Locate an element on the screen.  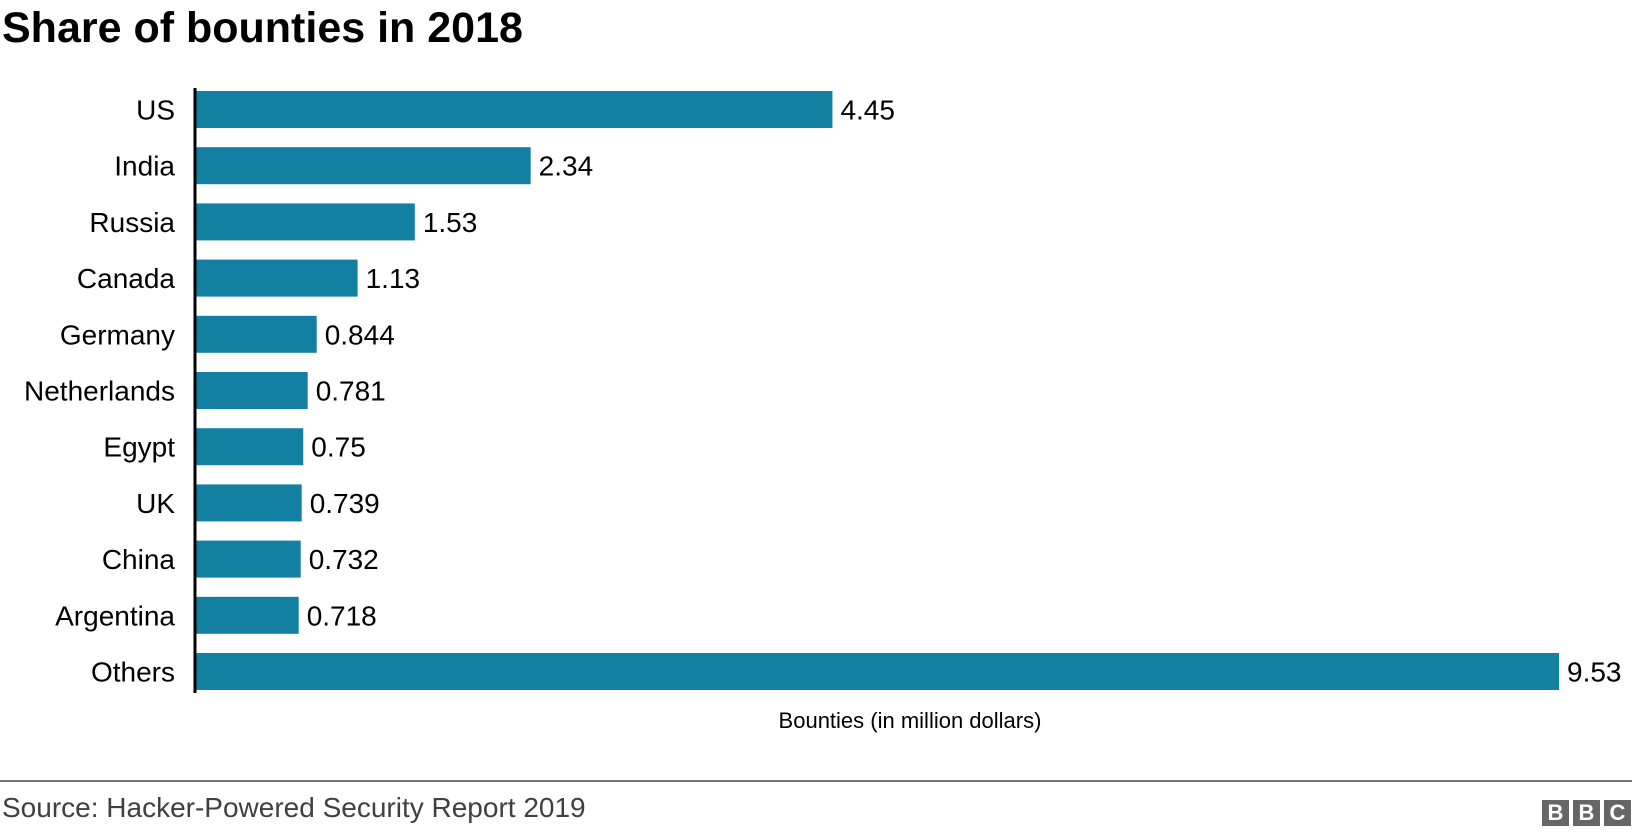
category-label: Egypt is located at coordinates (139, 447).